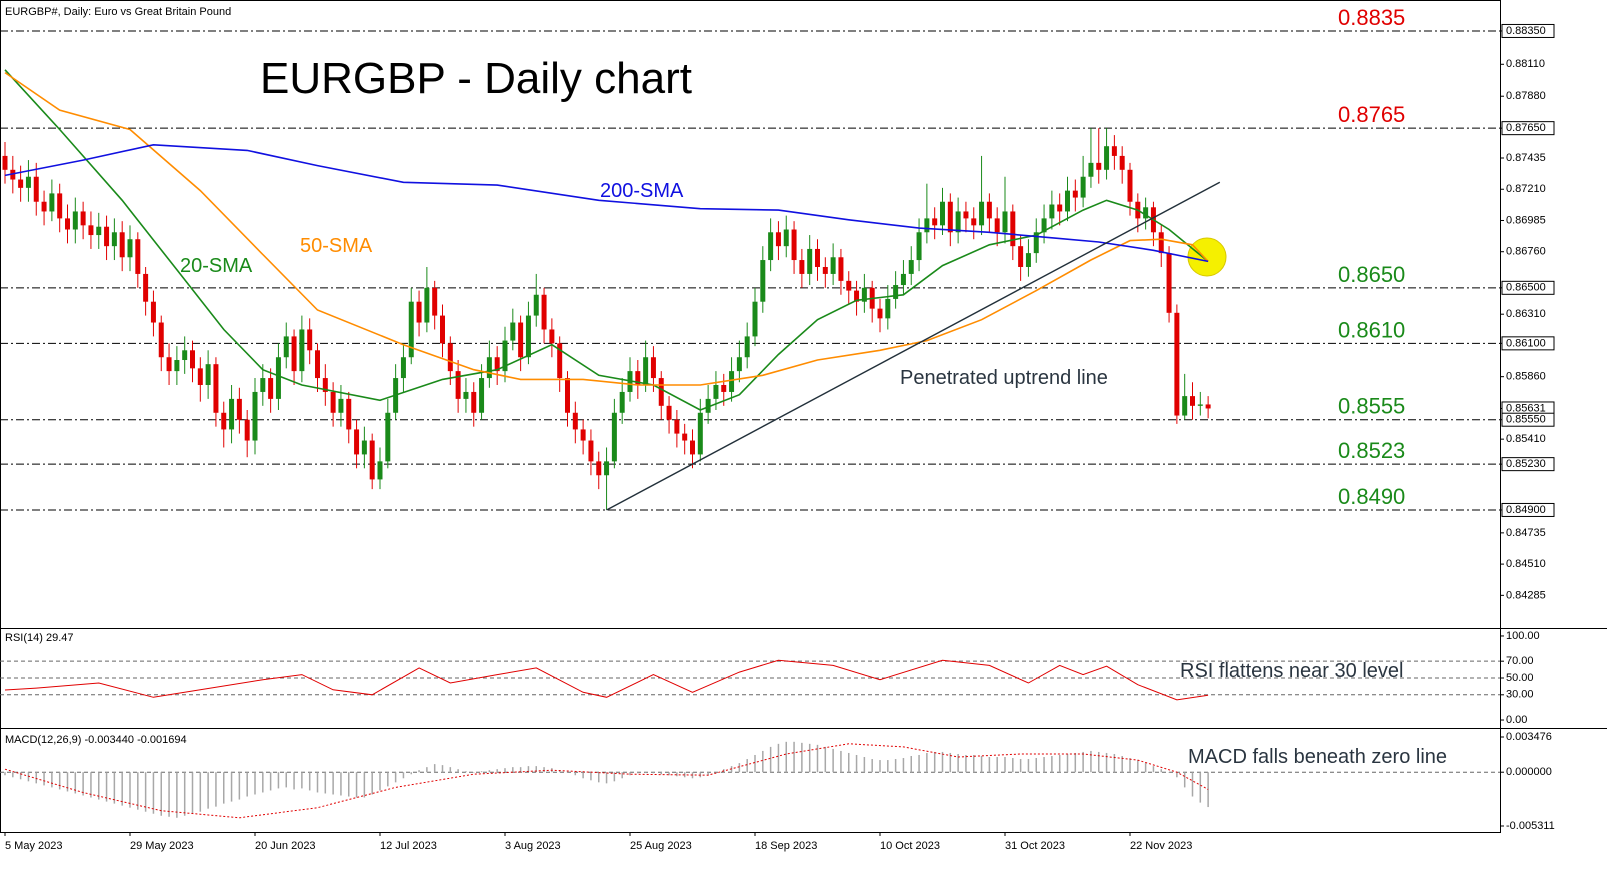 This screenshot has width=1607, height=877. What do you see at coordinates (1529, 737) in the screenshot?
I see `y-tick-label: 0.003476` at bounding box center [1529, 737].